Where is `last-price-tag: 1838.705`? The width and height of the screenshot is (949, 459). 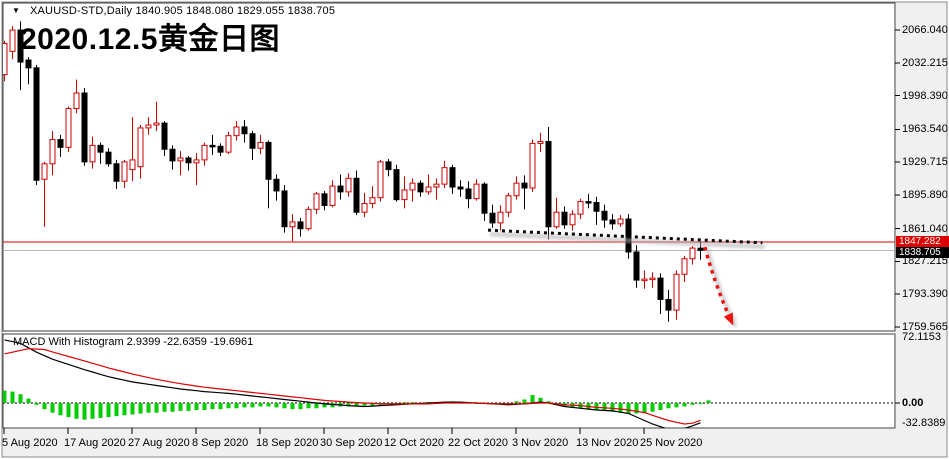
last-price-tag: 1838.705 is located at coordinates (922, 252).